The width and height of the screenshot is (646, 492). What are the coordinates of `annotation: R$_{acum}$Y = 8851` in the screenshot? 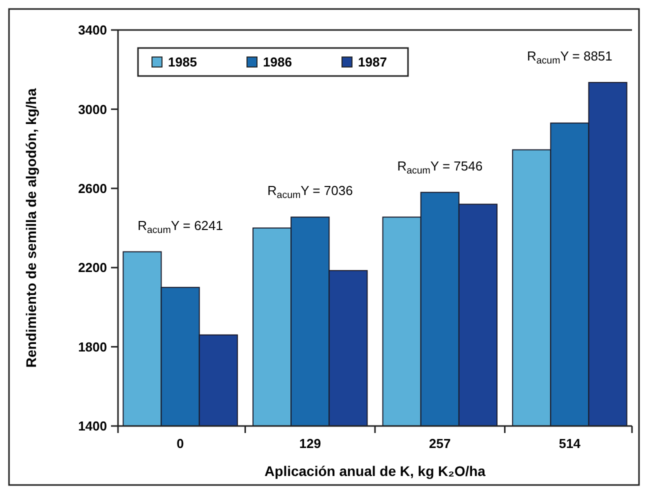 It's located at (569, 57).